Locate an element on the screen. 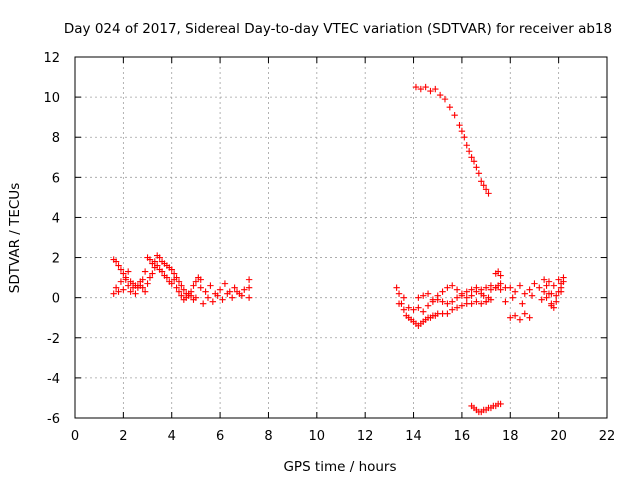 This screenshot has height=480, width=640. x-tick-label: 18 is located at coordinates (510, 436).